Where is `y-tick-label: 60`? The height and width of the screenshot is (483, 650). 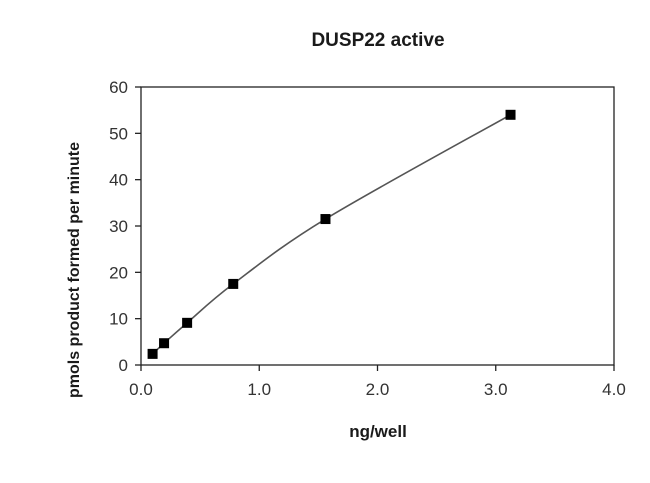
y-tick-label: 60 is located at coordinates (118, 87).